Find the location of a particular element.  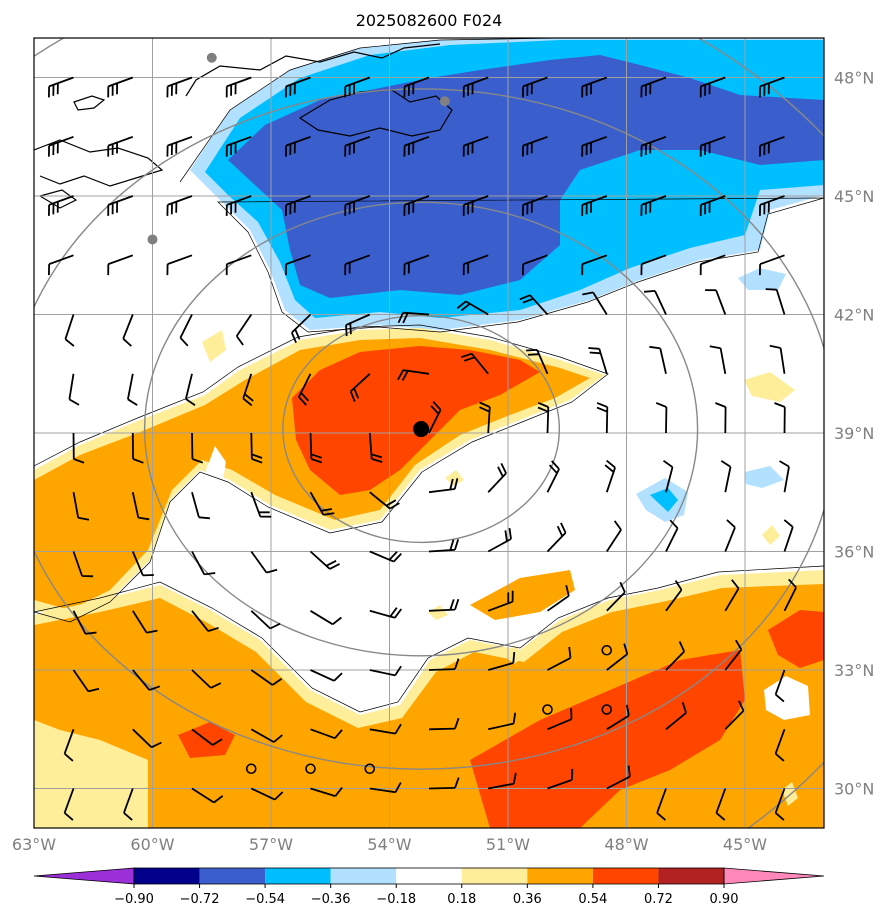

contour-positive-south is located at coordinates (429, 639).